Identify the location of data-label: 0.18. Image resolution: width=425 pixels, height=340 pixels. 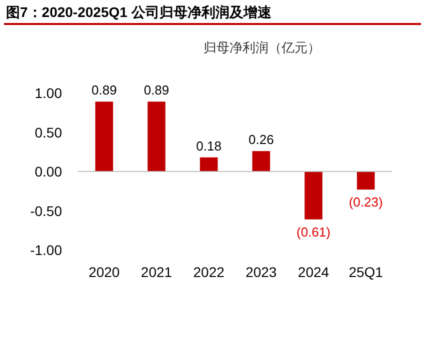
(209, 146).